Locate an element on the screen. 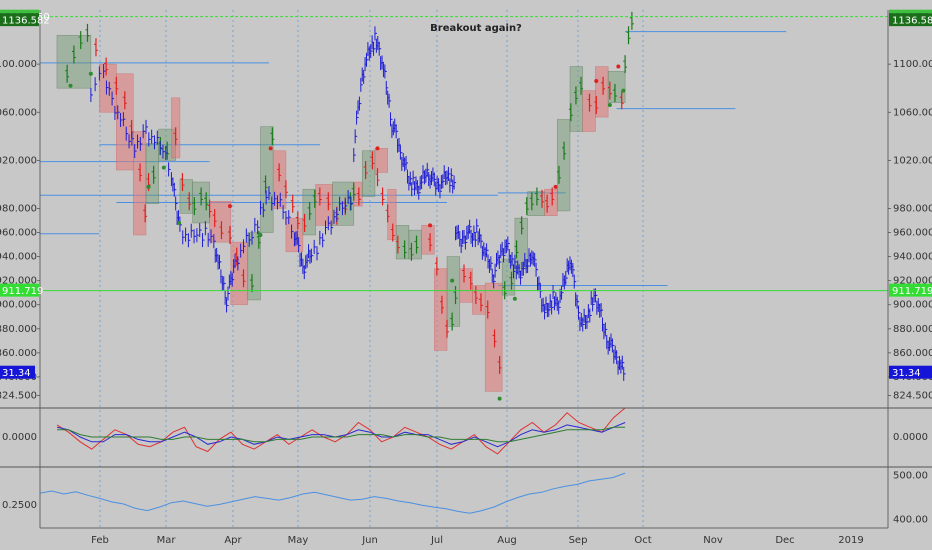  left-tick-label: 1020.000 is located at coordinates (18, 160).